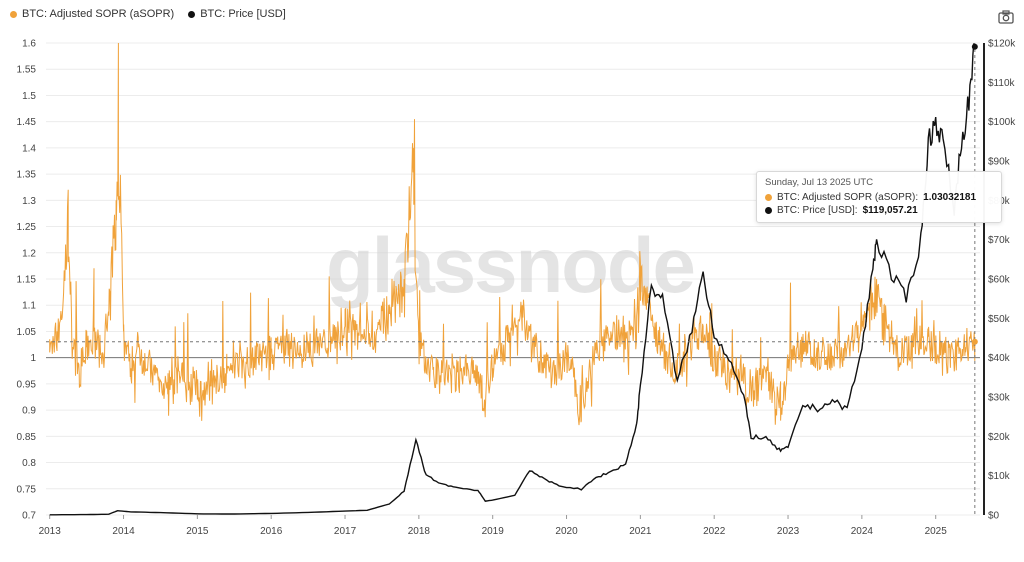  I want to click on x-tick-label: 2018, so click(419, 531).